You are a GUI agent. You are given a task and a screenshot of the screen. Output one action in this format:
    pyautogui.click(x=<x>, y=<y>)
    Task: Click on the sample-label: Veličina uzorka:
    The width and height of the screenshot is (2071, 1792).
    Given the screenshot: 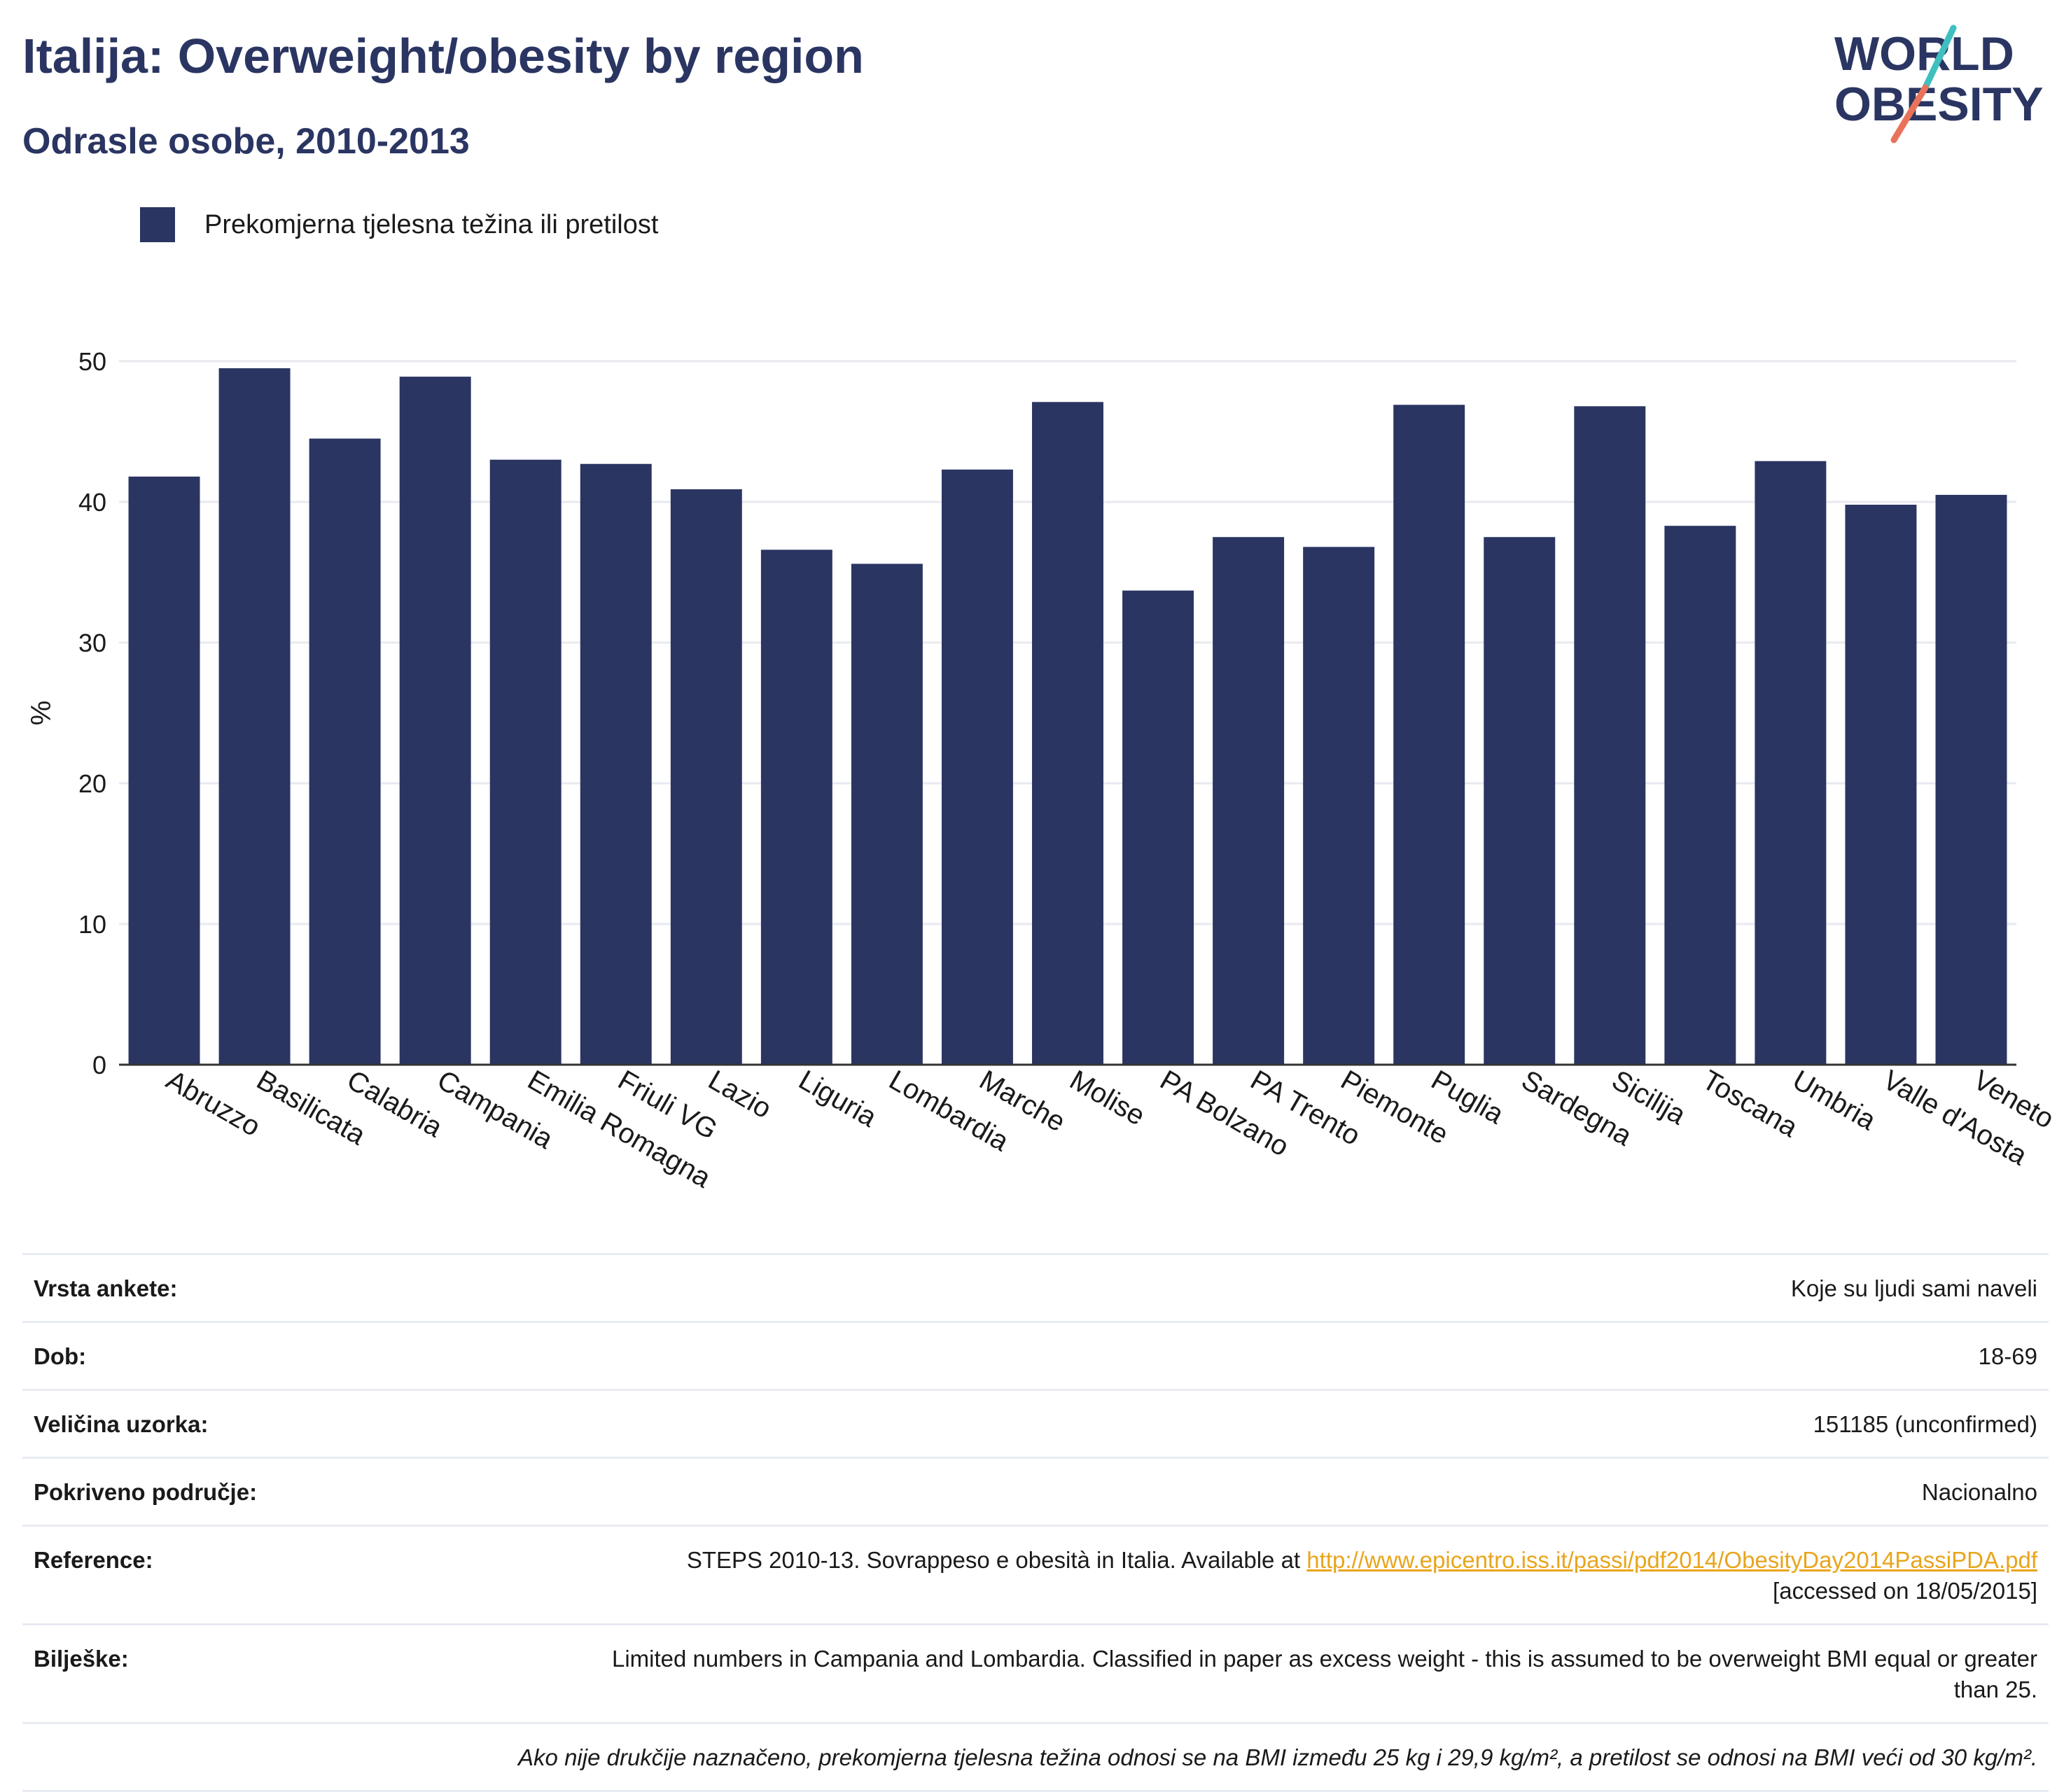 What is the action you would take?
    pyautogui.click(x=122, y=1424)
    